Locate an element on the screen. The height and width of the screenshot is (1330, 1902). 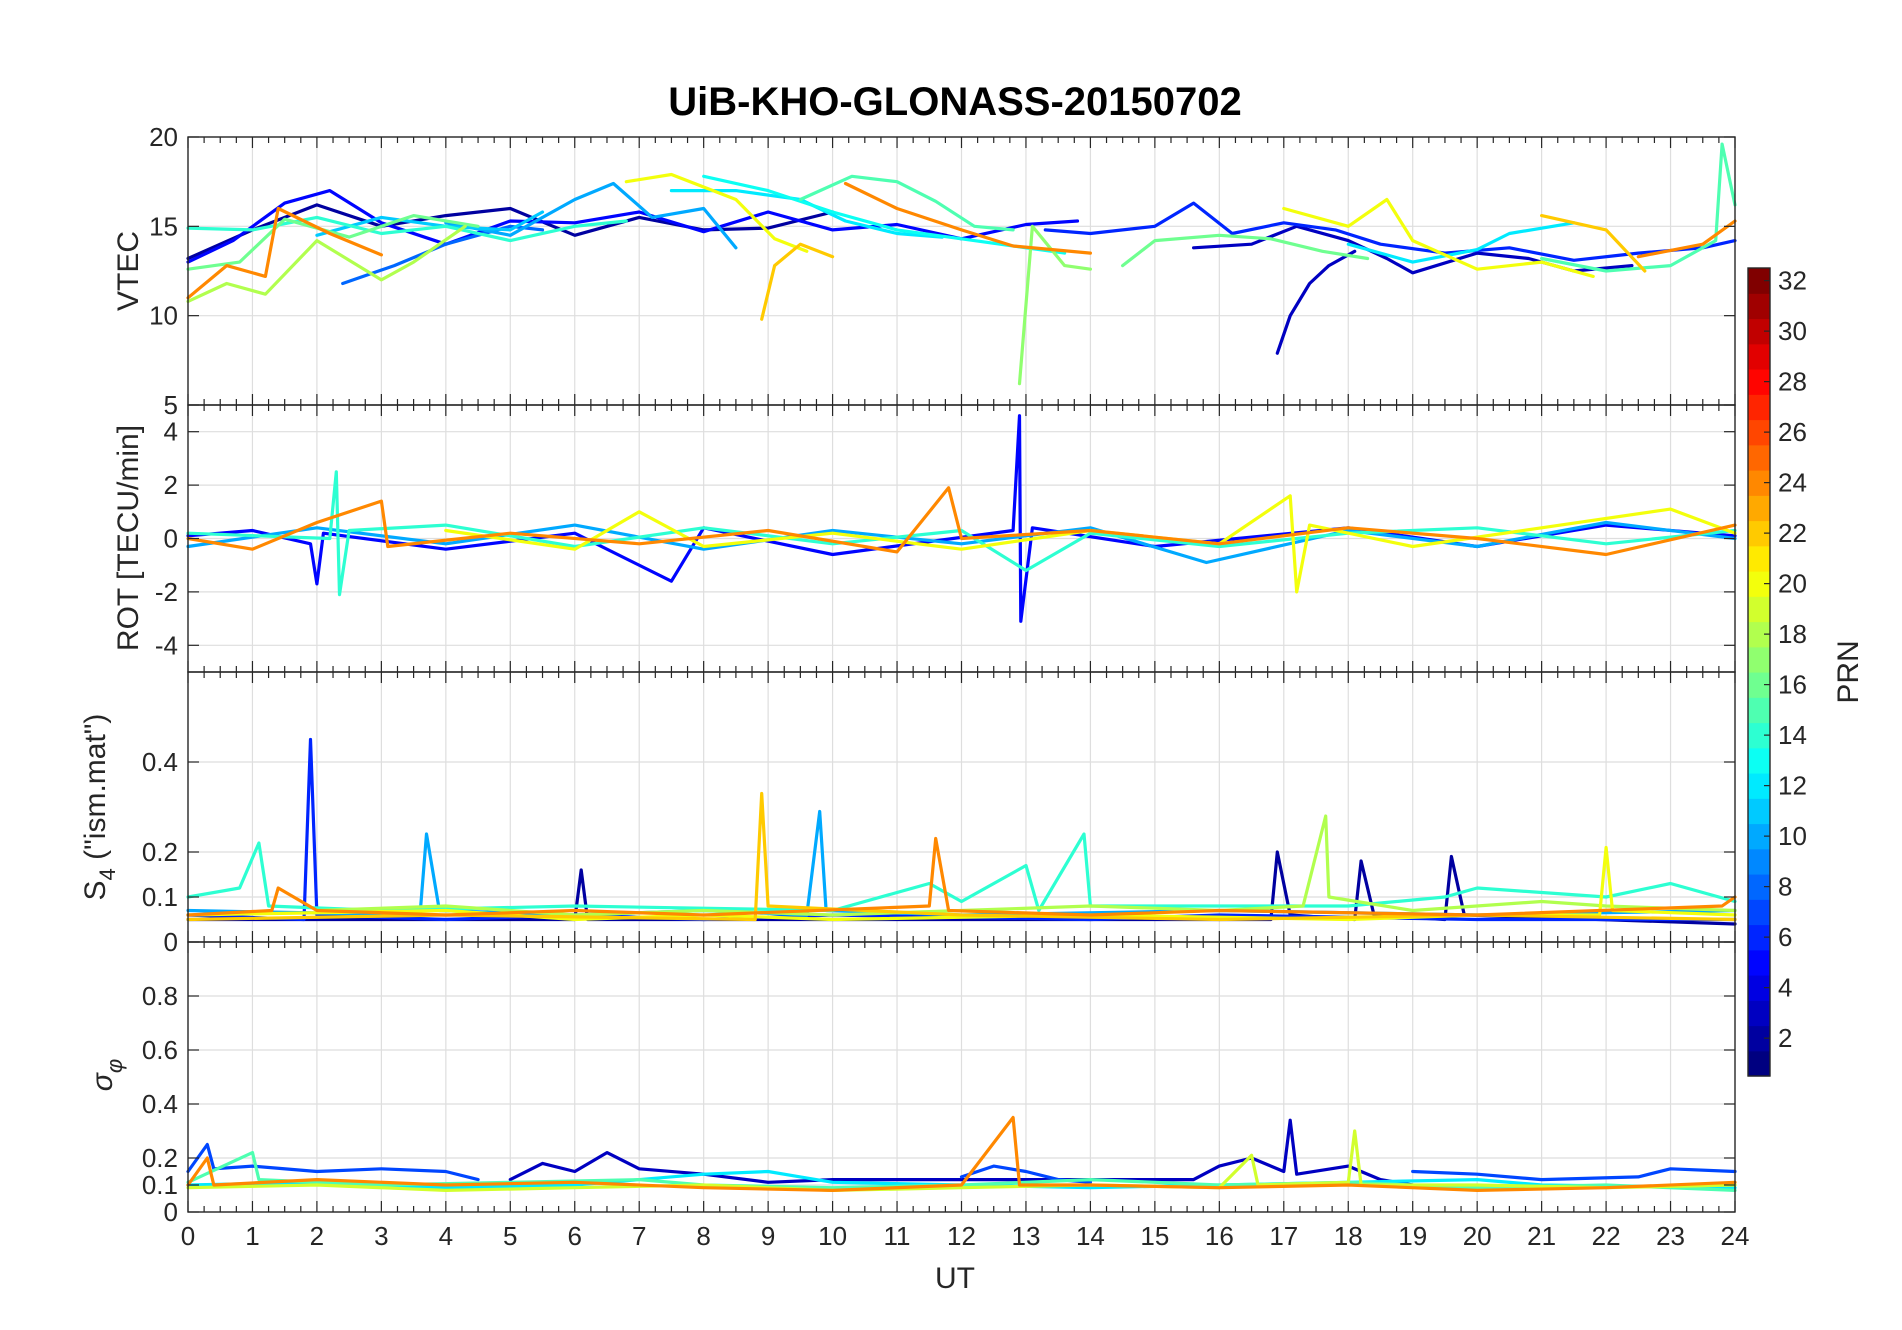
x-tick-label: 0 is located at coordinates (188, 1236).